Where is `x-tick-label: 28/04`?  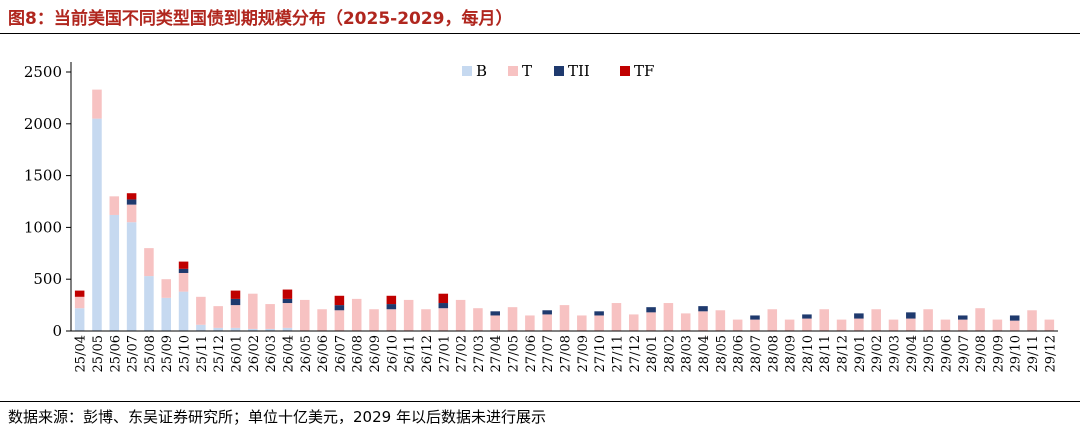
x-tick-label: 28/04 is located at coordinates (704, 353).